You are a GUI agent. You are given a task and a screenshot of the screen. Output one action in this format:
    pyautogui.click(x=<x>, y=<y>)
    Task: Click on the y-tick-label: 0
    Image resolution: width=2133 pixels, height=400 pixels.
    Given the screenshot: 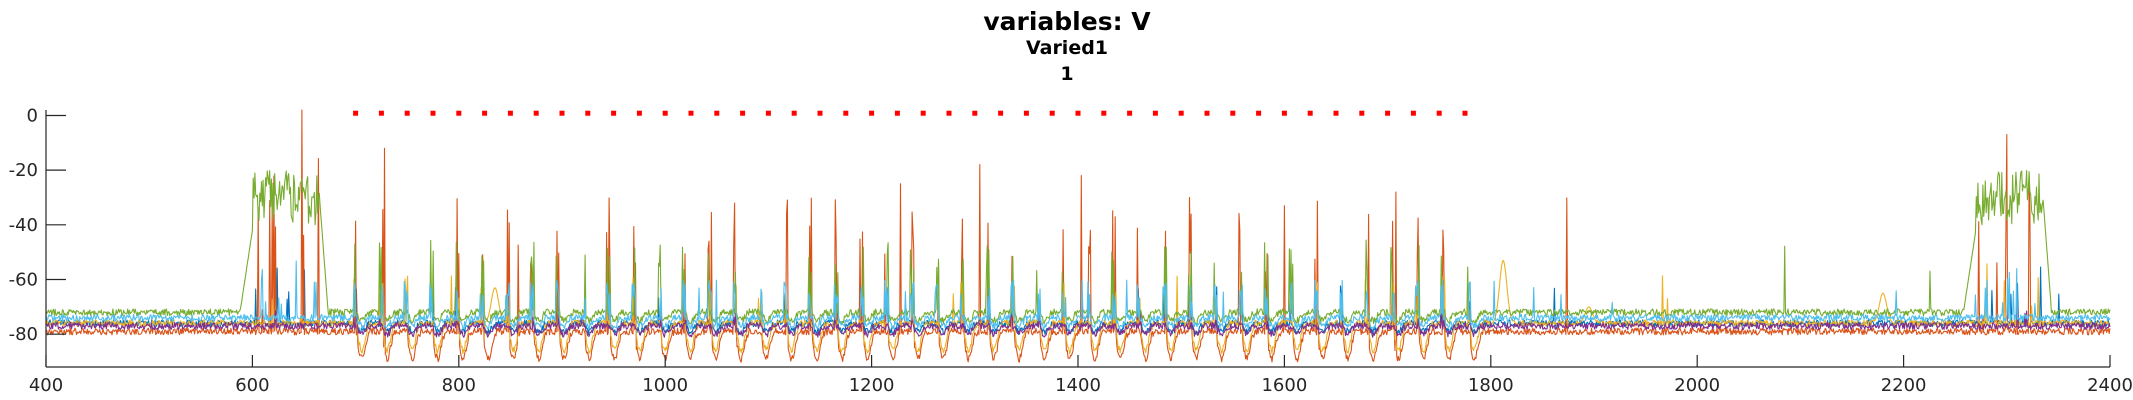 What is the action you would take?
    pyautogui.click(x=32, y=115)
    